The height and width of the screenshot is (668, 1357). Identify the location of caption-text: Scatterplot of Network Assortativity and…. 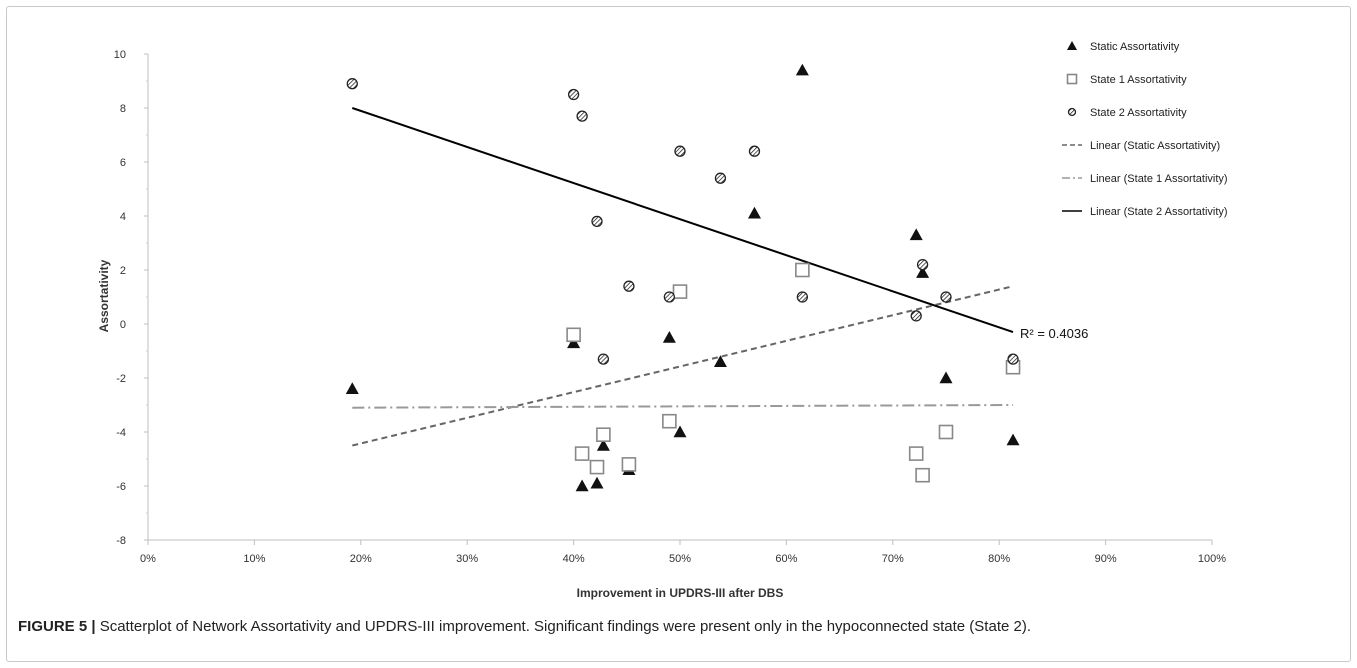
(563, 626).